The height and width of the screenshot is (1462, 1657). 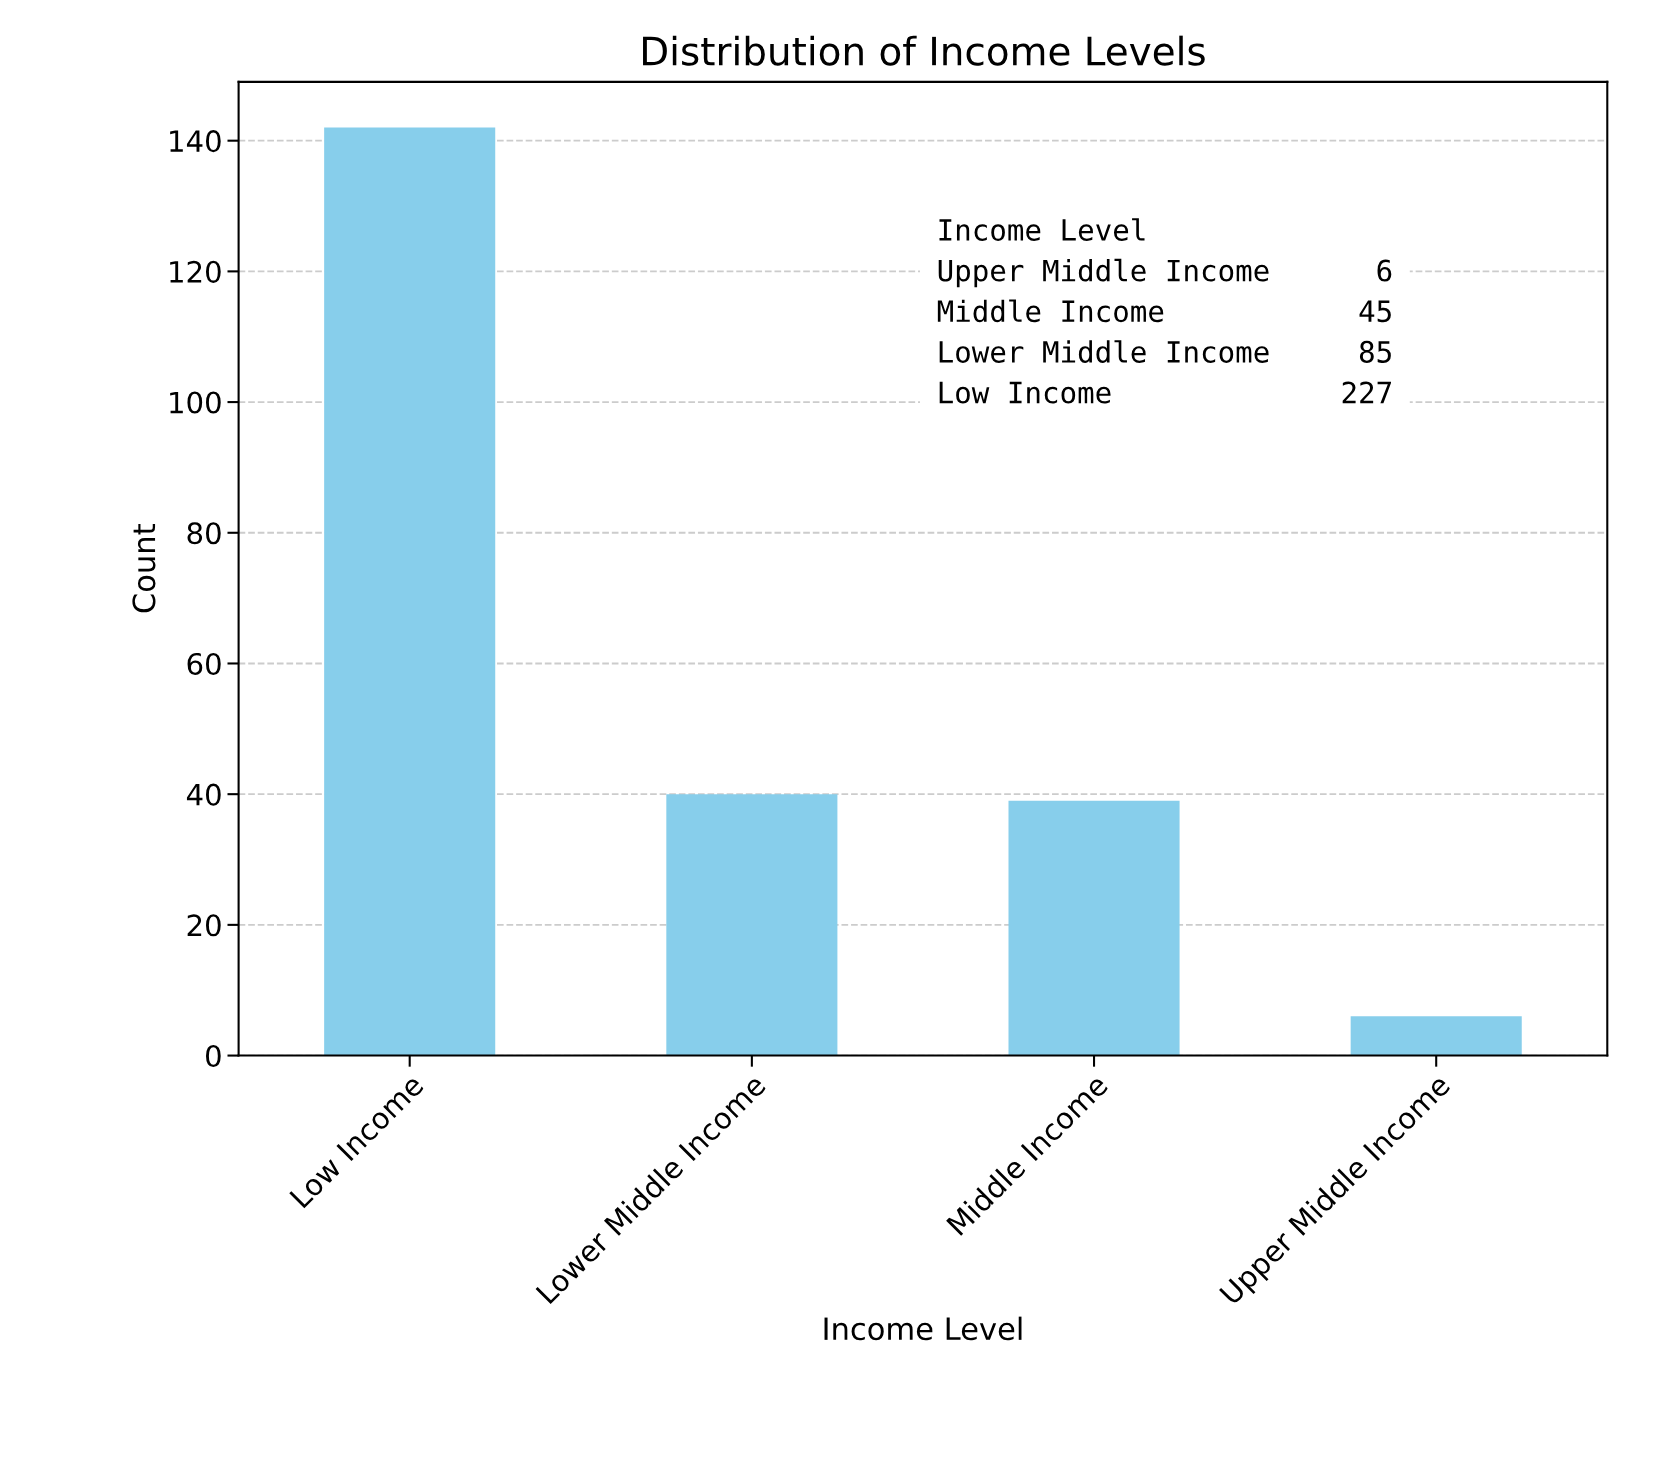 What do you see at coordinates (195, 402) in the screenshot?
I see `y-tick-label: 100` at bounding box center [195, 402].